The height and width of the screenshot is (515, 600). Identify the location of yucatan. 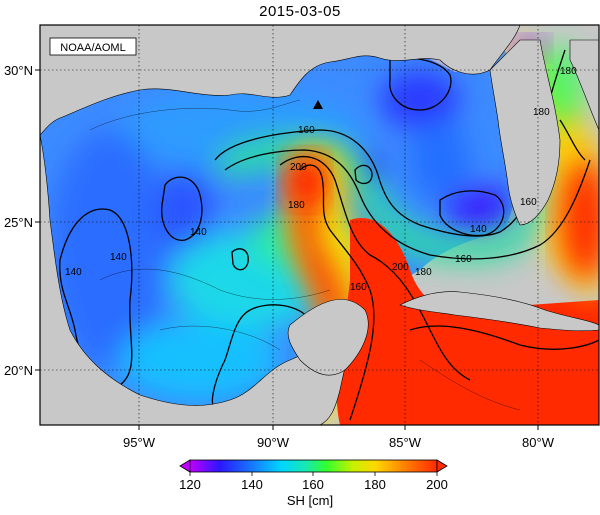
(328, 337).